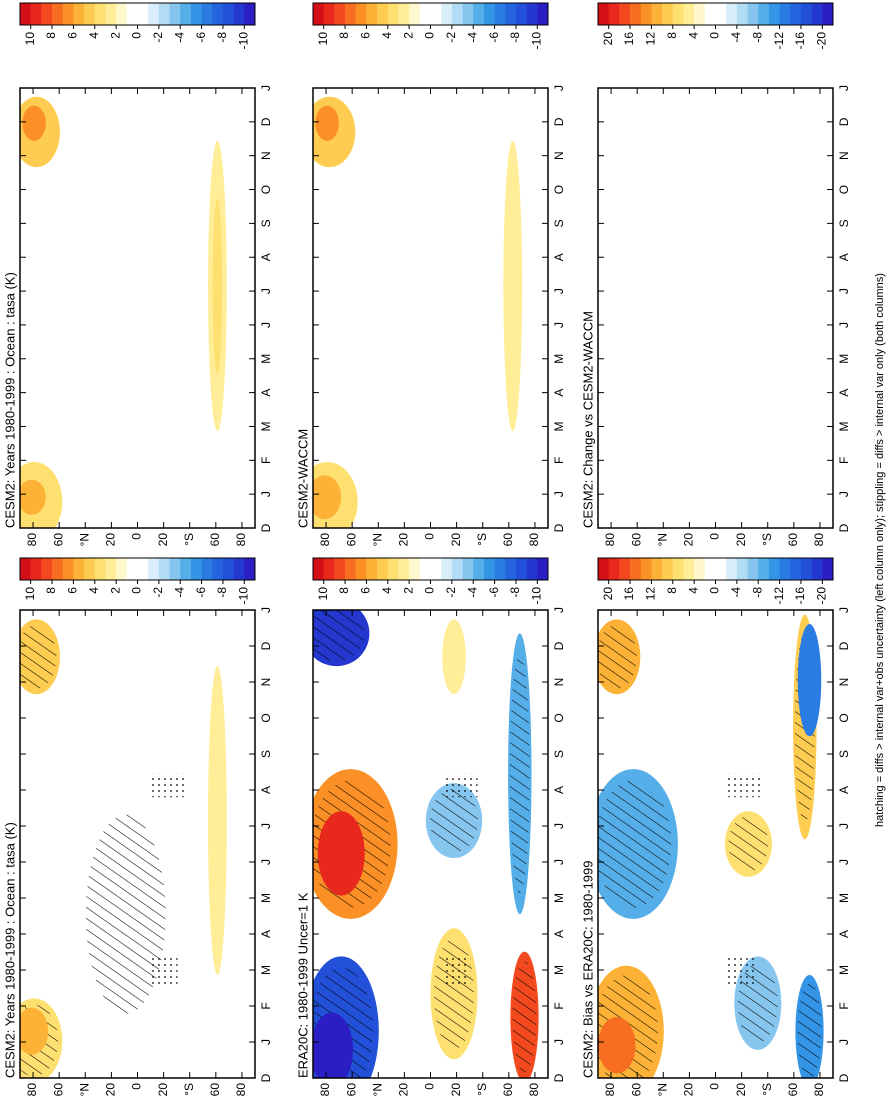 Image resolution: width=891 pixels, height=1100 pixels. I want to click on x-tick-label: O, so click(266, 189).